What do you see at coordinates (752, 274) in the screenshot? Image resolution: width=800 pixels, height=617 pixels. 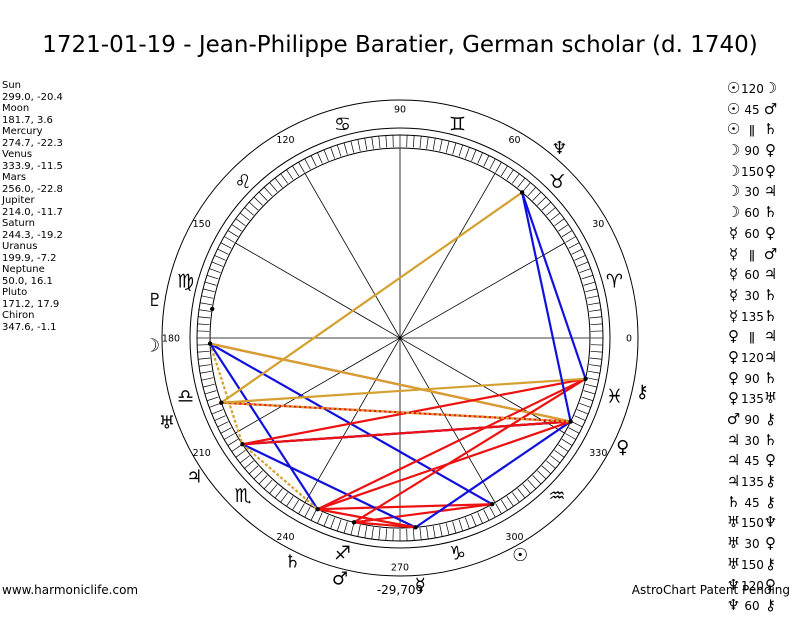 I see `aspect-item: ☿60♃` at bounding box center [752, 274].